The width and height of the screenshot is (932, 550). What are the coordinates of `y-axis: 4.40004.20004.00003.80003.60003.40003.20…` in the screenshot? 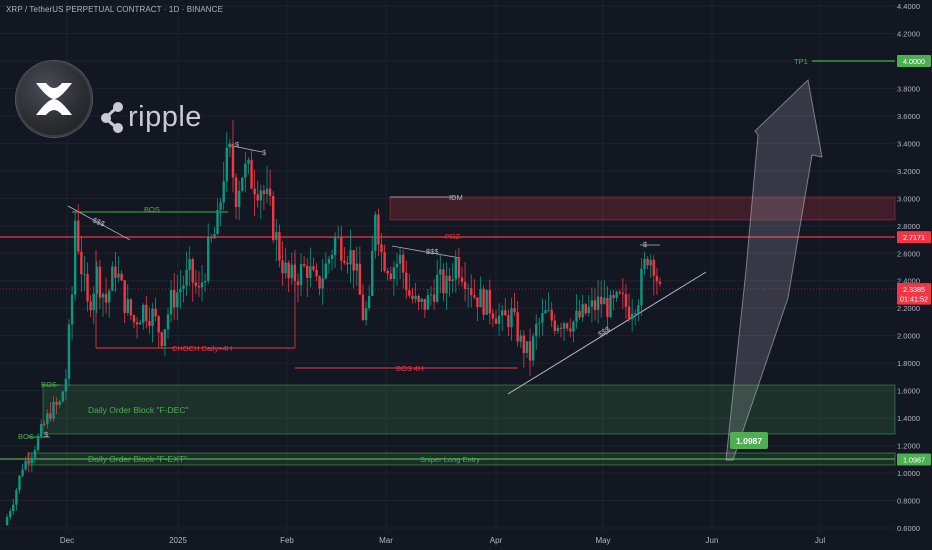 It's located at (908, 267).